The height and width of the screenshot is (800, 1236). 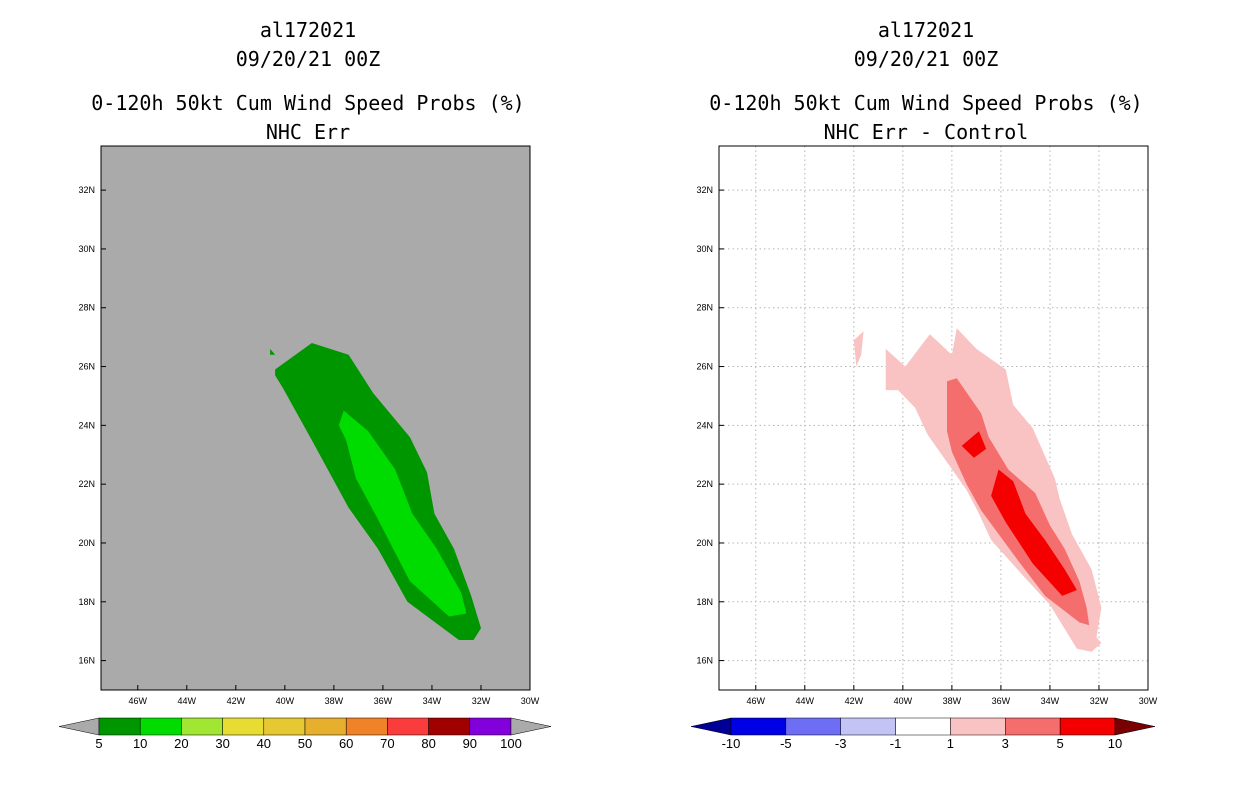 I want to click on colorbar-label: 3, so click(x=1005, y=743).